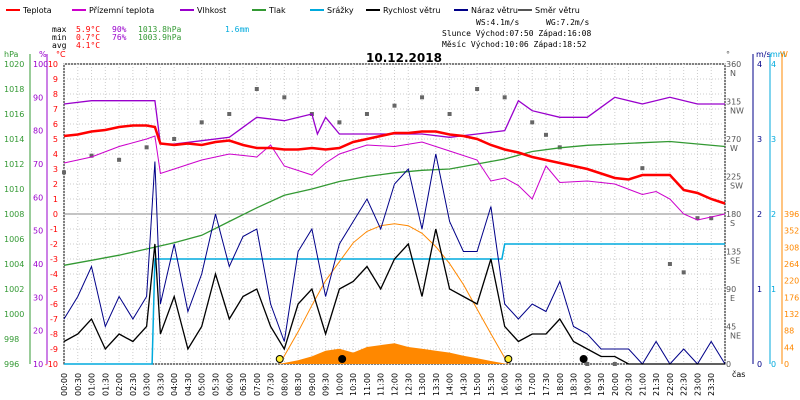  What do you see at coordinates (670, 384) in the screenshot?
I see `tick-time: 22:00` at bounding box center [670, 384].